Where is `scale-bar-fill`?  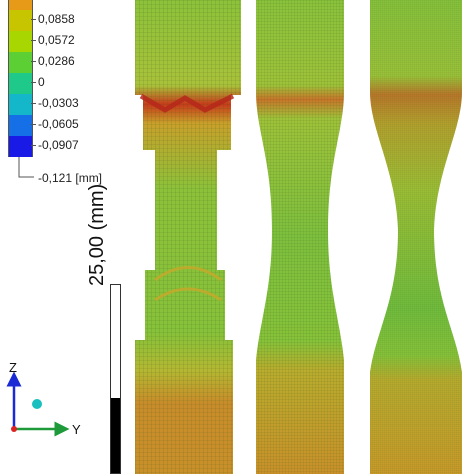 scale-bar-fill is located at coordinates (115, 435).